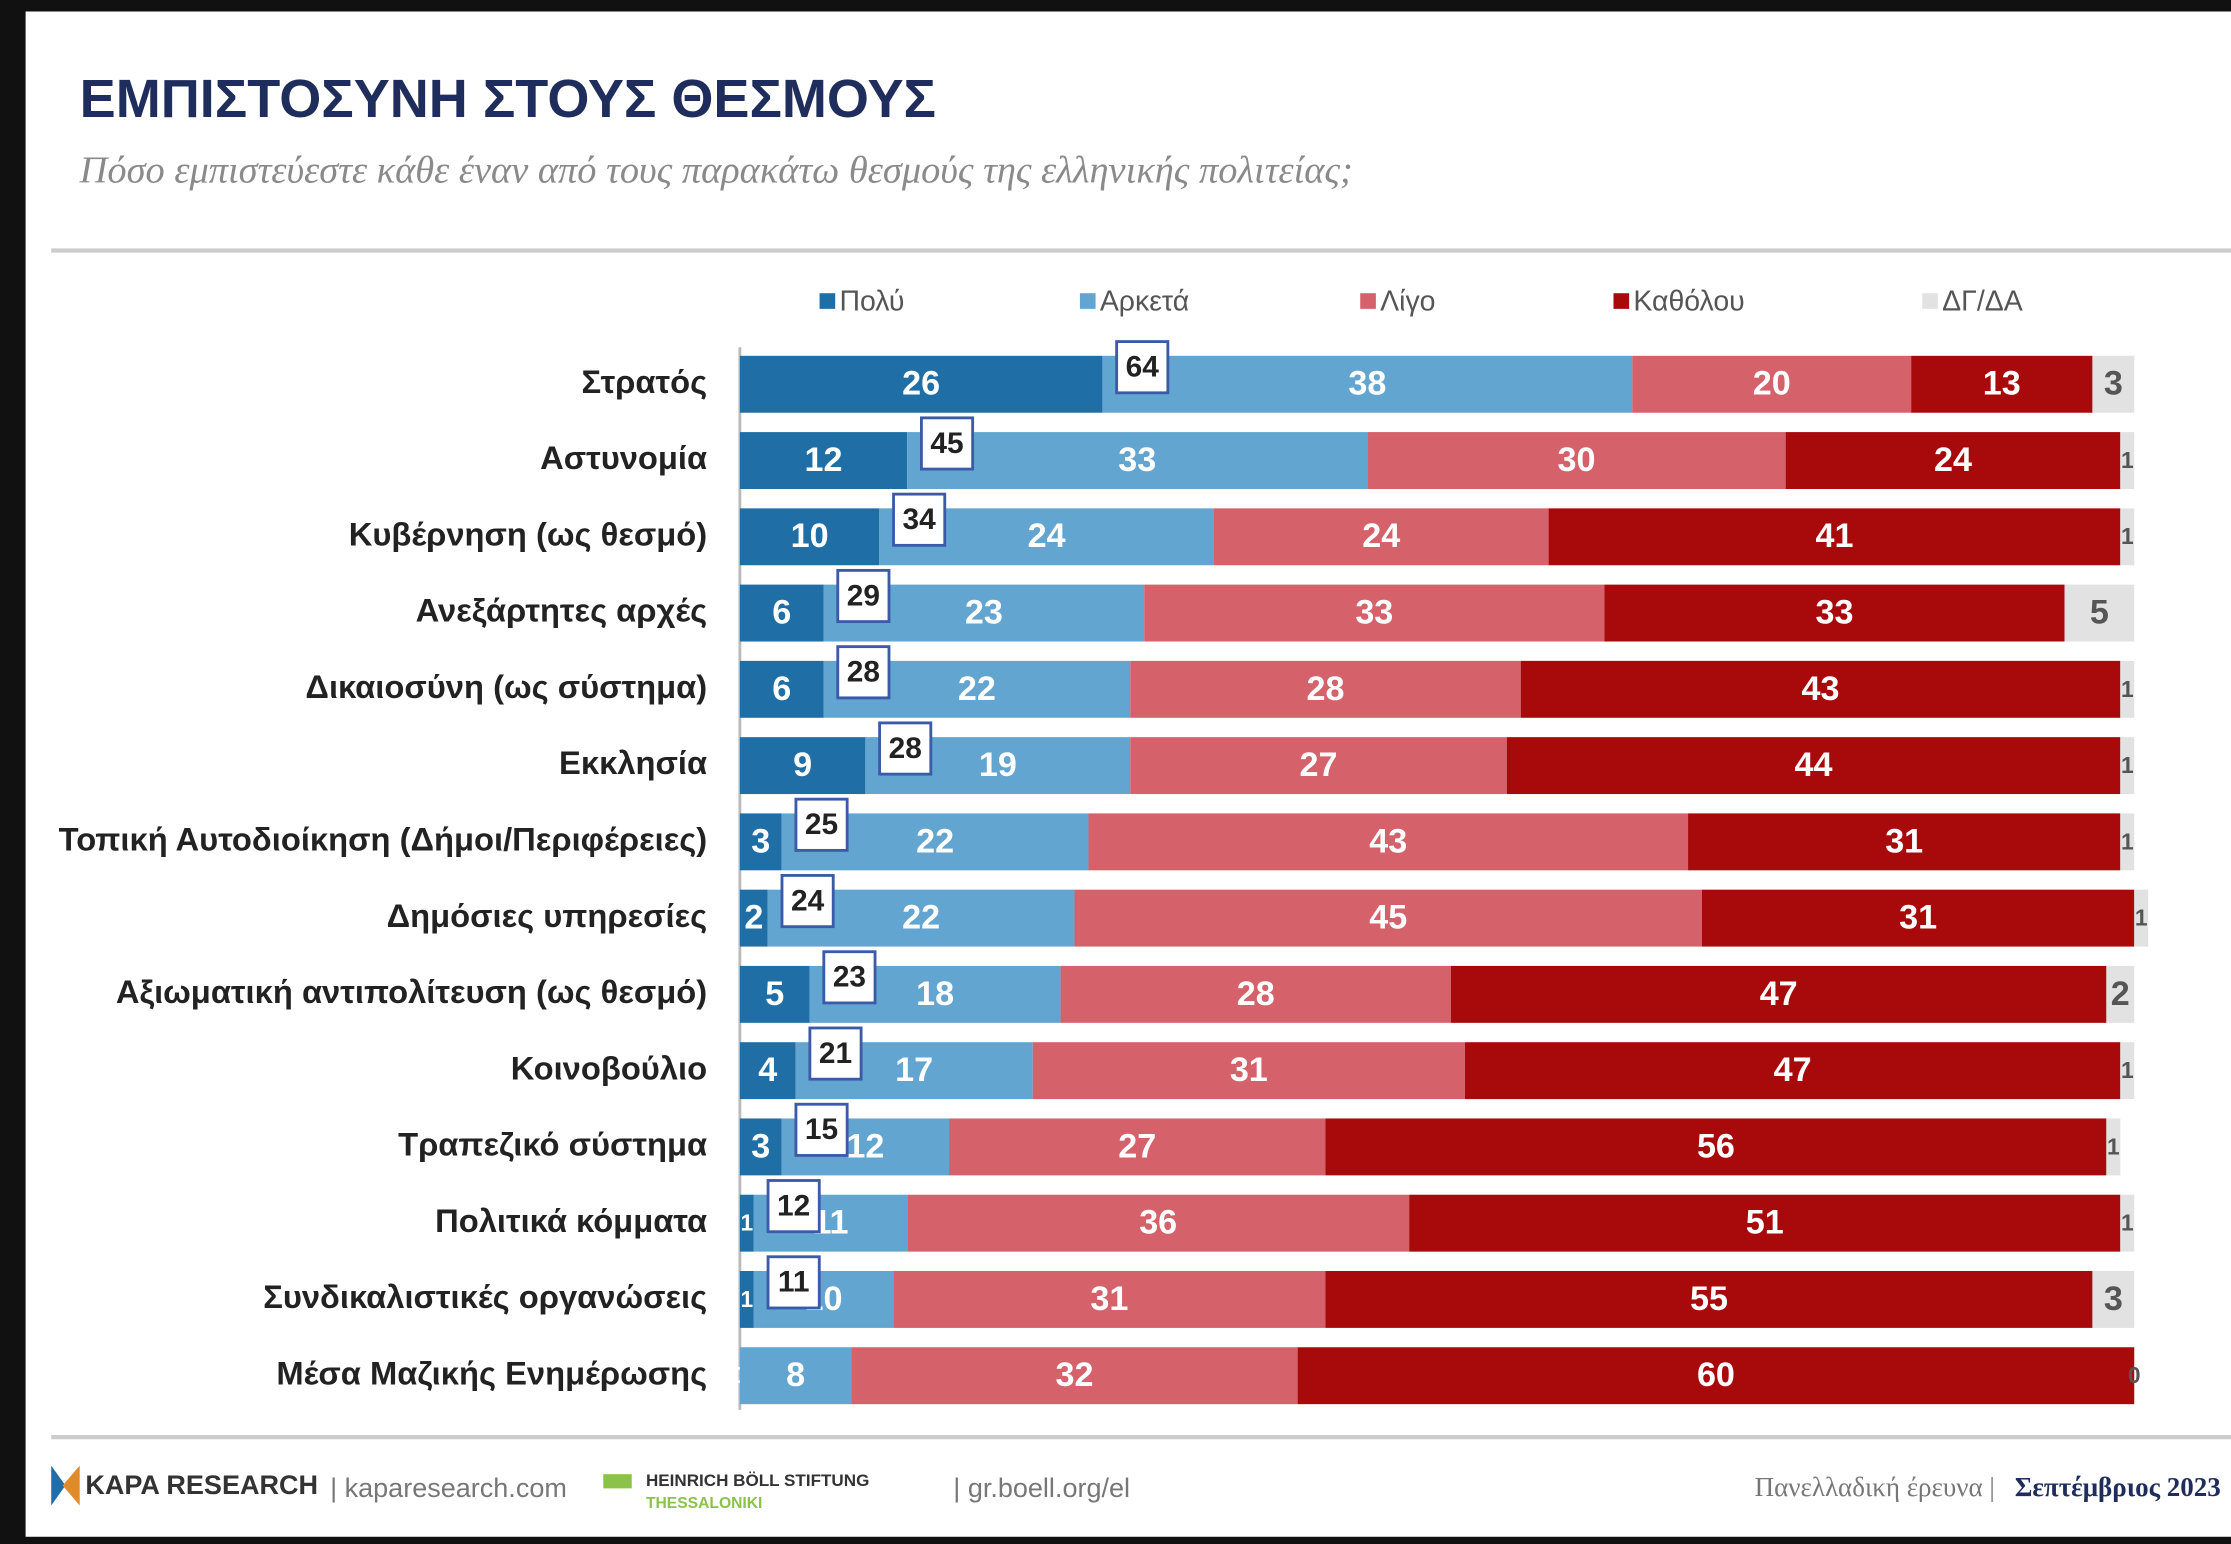  Describe the element at coordinates (552, 1144) in the screenshot. I see `category-label: Τραπεζικό σύστημα` at that location.